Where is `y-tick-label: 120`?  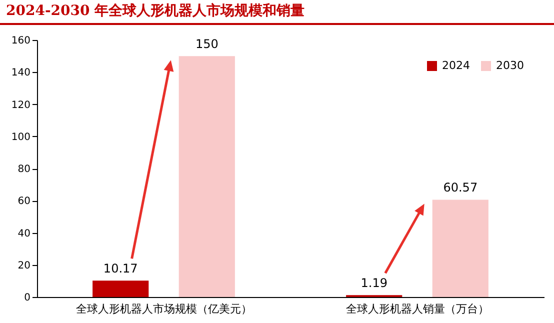
y-tick-label: 120 is located at coordinates (20, 105).